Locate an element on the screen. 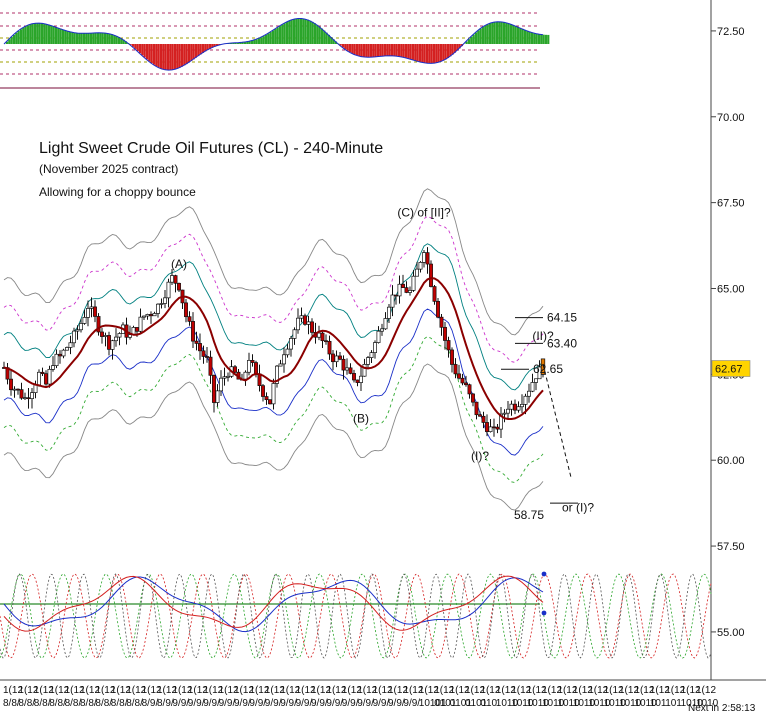 The image size is (766, 723). target-level-label: 62.65 is located at coordinates (548, 369).